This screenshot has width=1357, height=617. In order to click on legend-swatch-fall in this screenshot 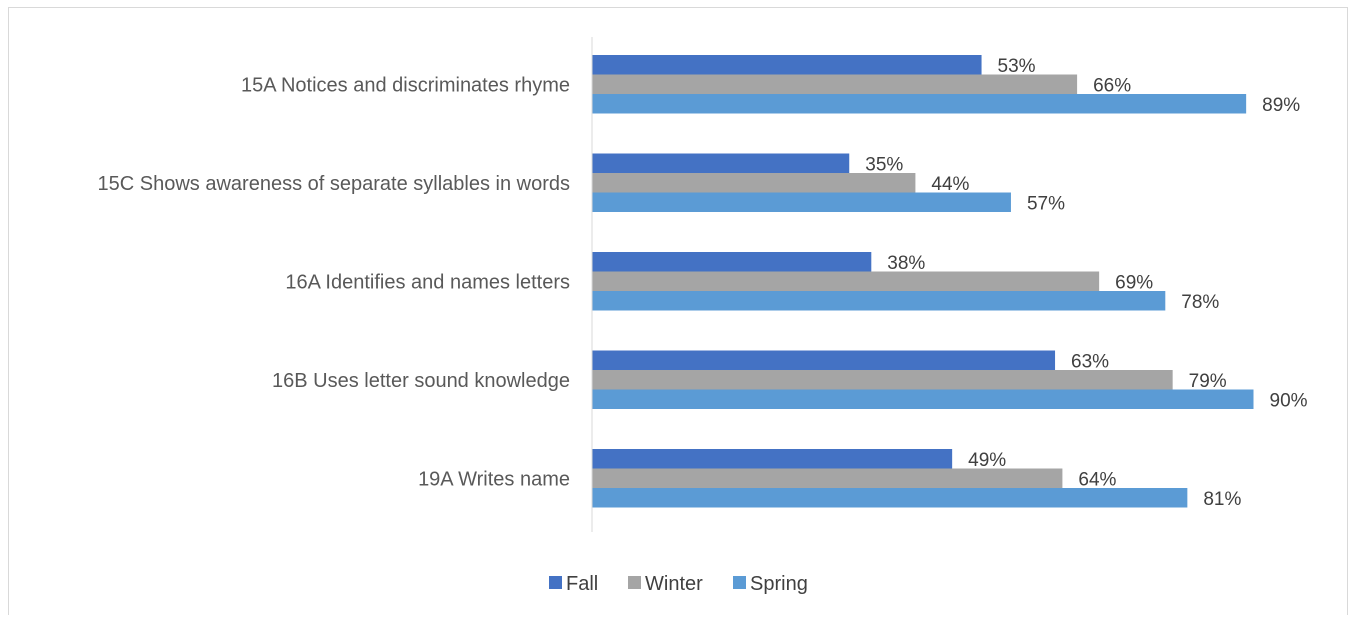, I will do `click(555, 582)`.